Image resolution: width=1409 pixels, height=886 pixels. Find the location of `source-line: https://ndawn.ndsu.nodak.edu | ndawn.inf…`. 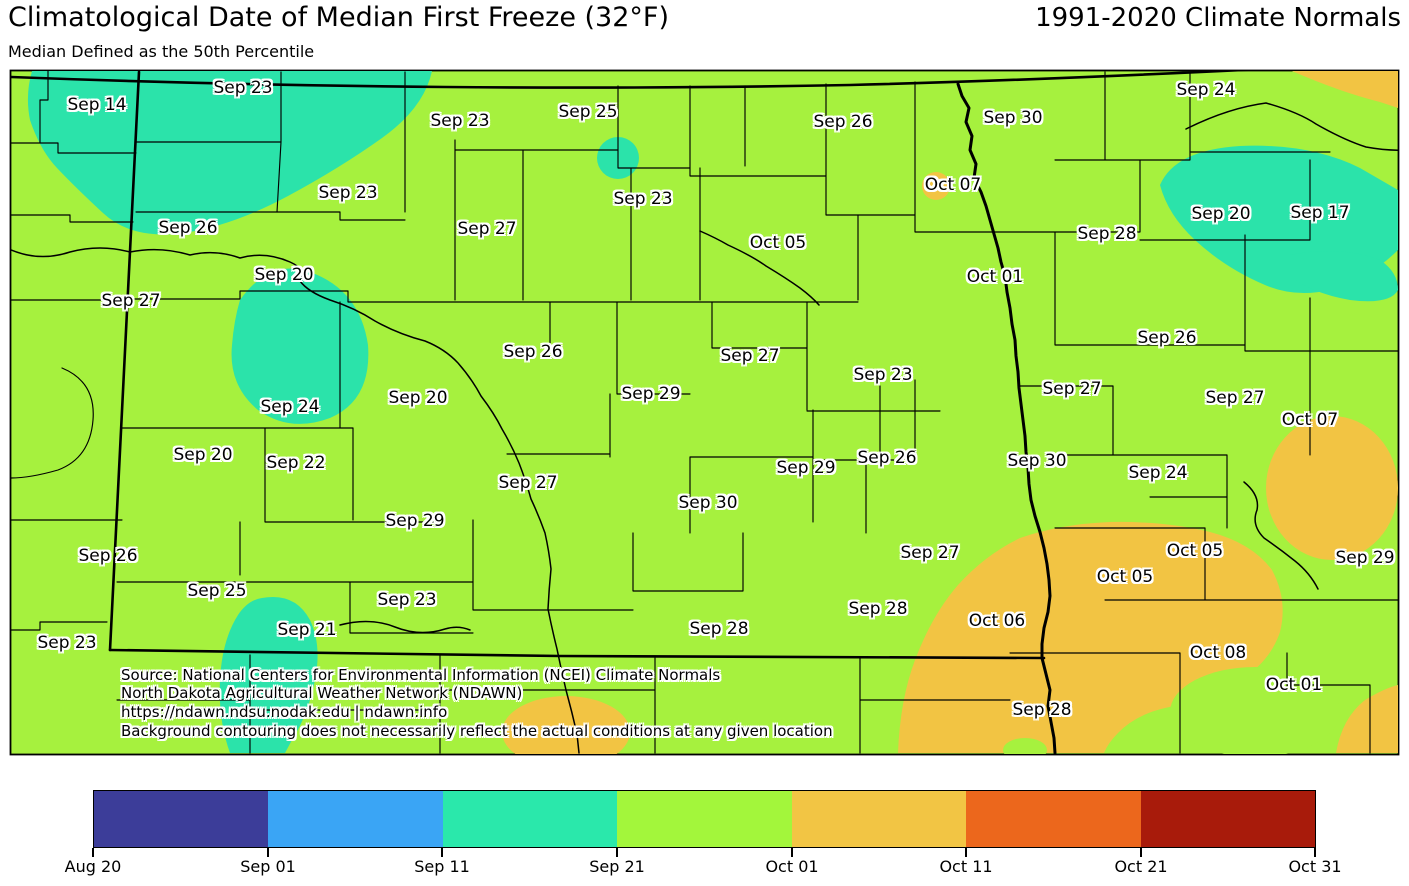

source-line: https://ndawn.ndsu.nodak.edu | ndawn.inf… is located at coordinates (284, 712).